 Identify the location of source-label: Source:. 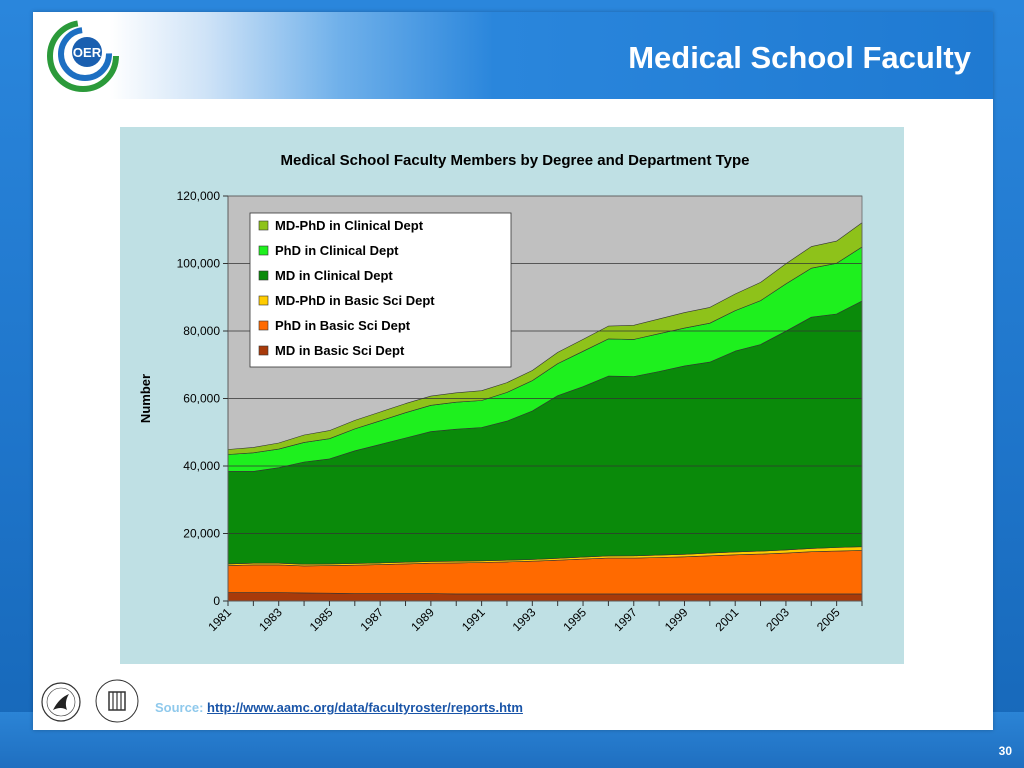
(179, 707).